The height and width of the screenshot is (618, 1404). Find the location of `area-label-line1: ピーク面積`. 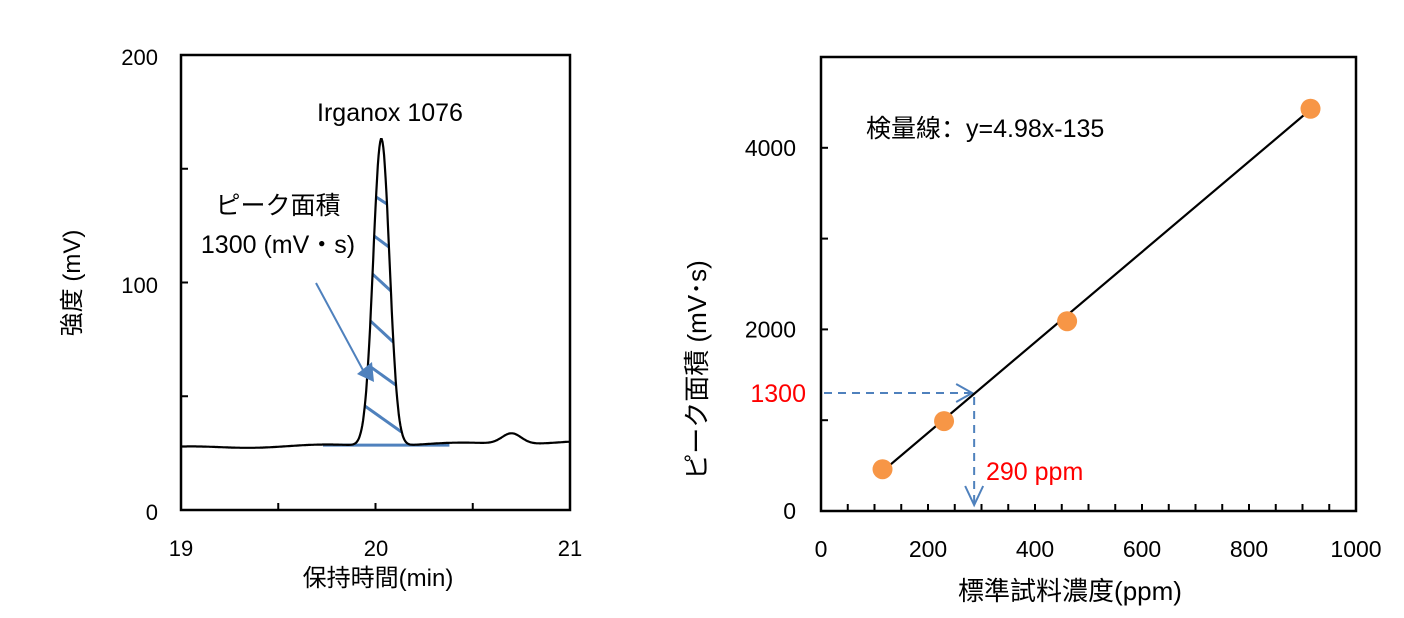

area-label-line1: ピーク面積 is located at coordinates (277, 206).